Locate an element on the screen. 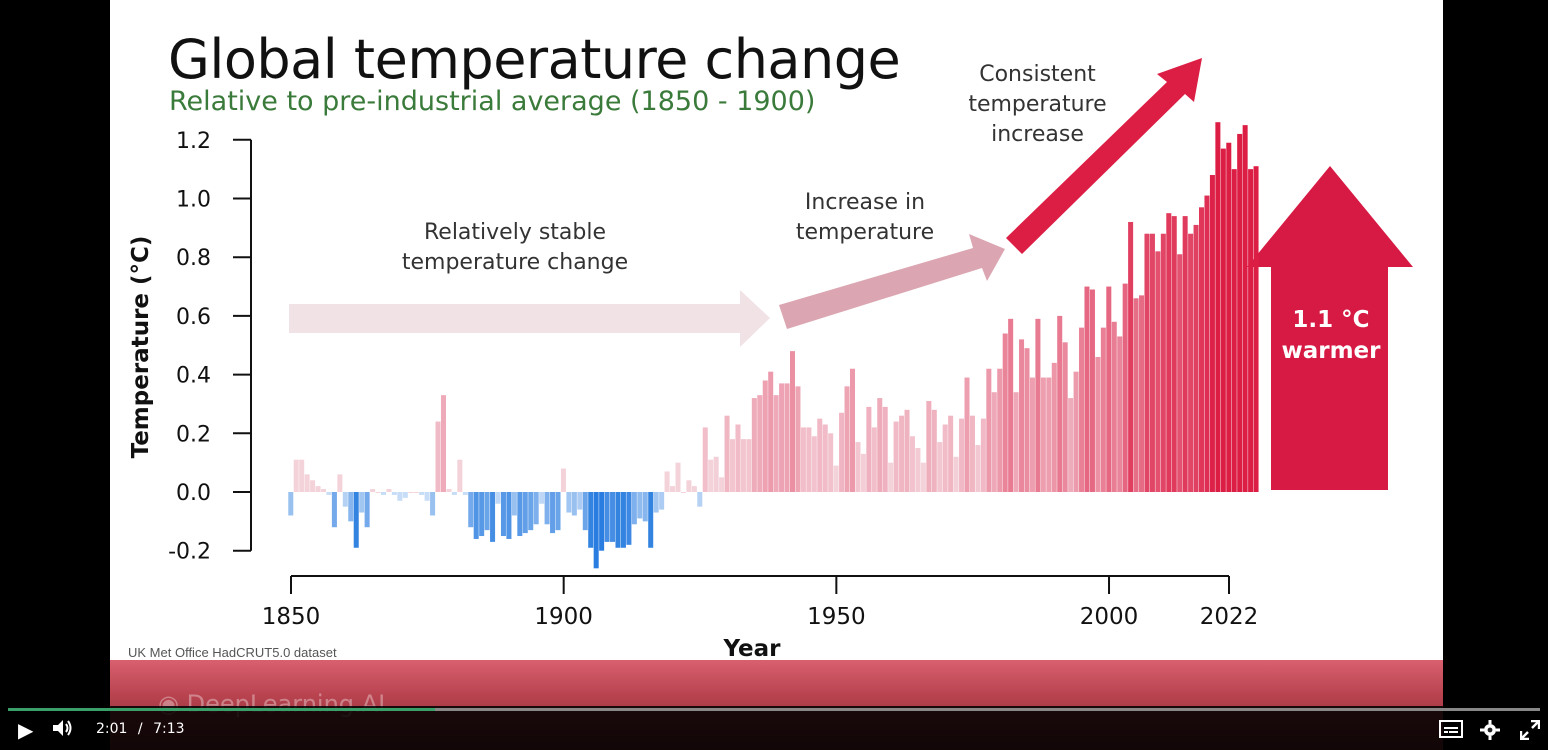  fullscreen-button is located at coordinates (1530, 731).